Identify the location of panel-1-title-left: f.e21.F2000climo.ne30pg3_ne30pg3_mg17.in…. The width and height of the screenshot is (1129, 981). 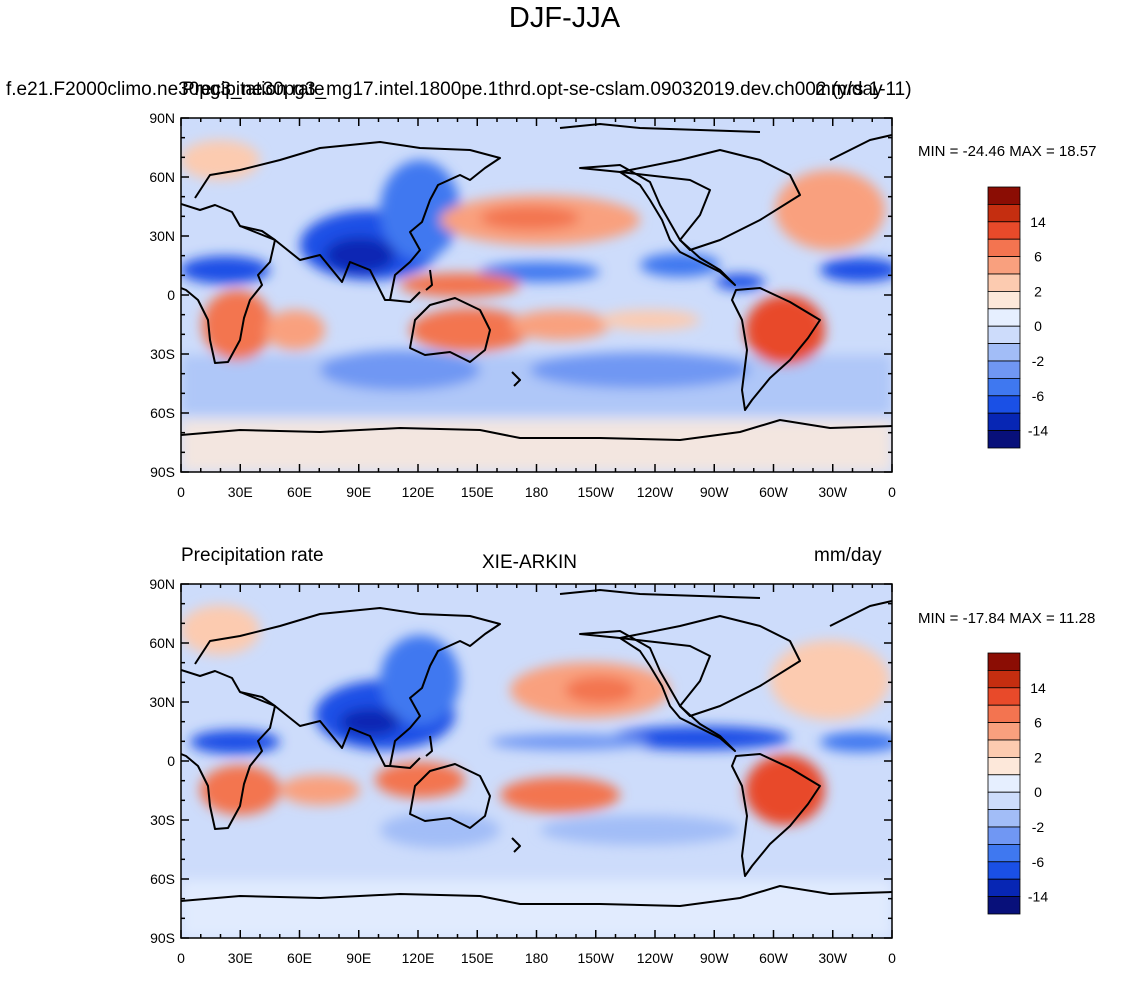
(459, 89).